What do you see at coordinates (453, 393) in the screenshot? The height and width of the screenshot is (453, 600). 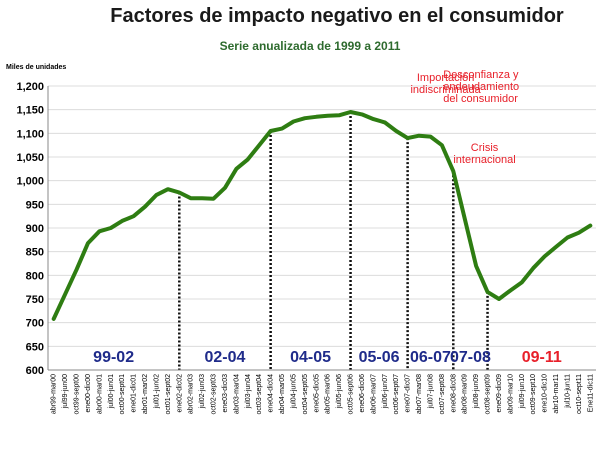 I see `x-tick-label: ene08-dic08` at bounding box center [453, 393].